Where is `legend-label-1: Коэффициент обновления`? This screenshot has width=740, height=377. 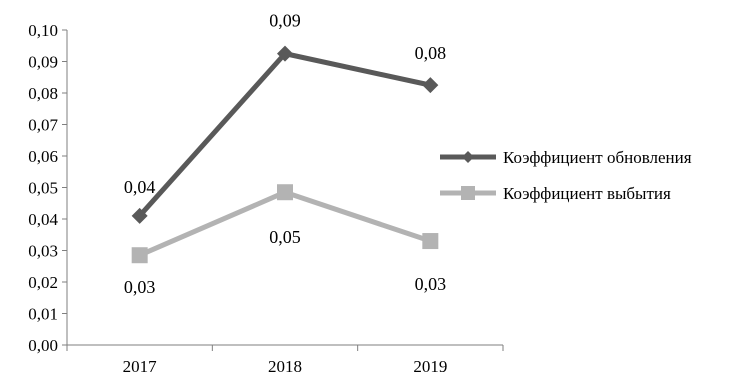
legend-label-1: Коэффициент обновления is located at coordinates (597, 157).